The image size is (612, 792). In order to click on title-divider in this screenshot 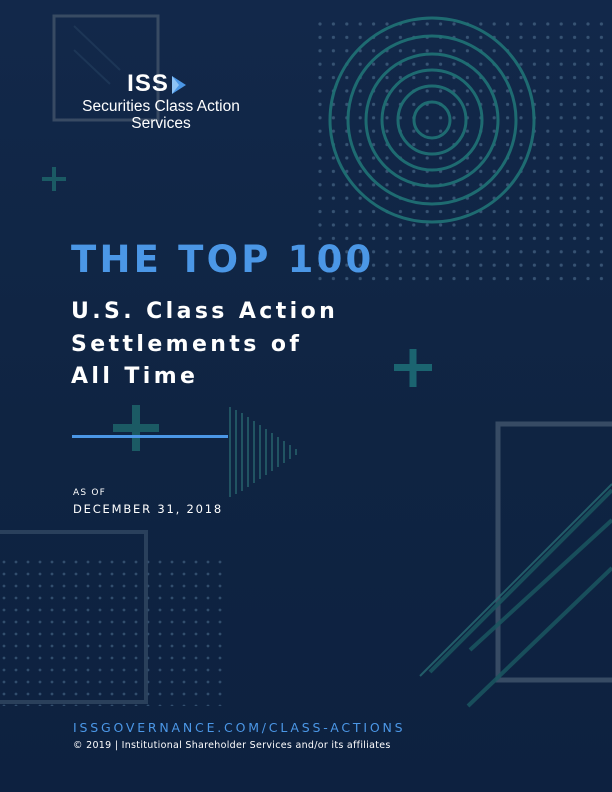, I will do `click(150, 436)`.